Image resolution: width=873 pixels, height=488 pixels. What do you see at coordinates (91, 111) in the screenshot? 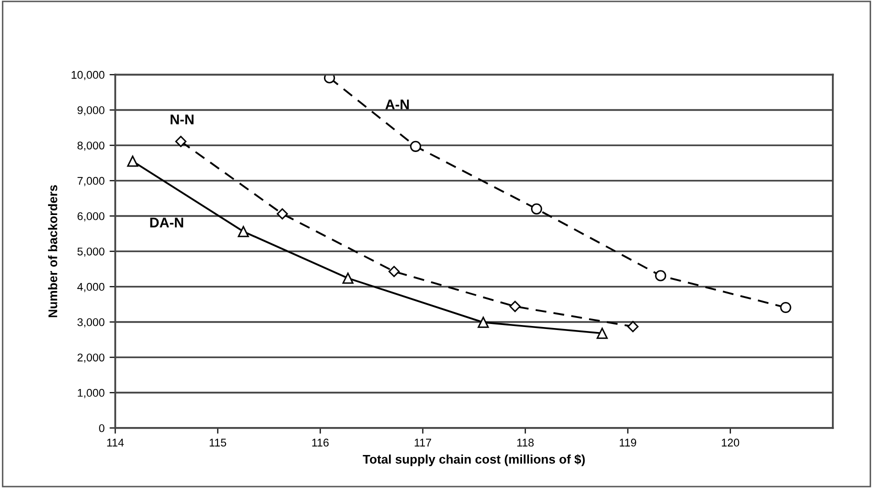
I see `y-tick-label: 9,000` at bounding box center [91, 111].